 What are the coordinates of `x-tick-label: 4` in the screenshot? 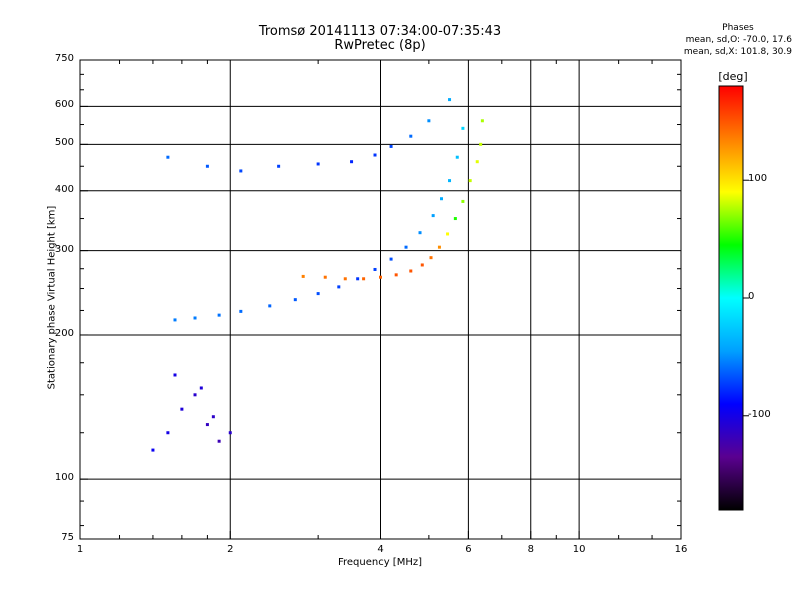 It's located at (380, 549).